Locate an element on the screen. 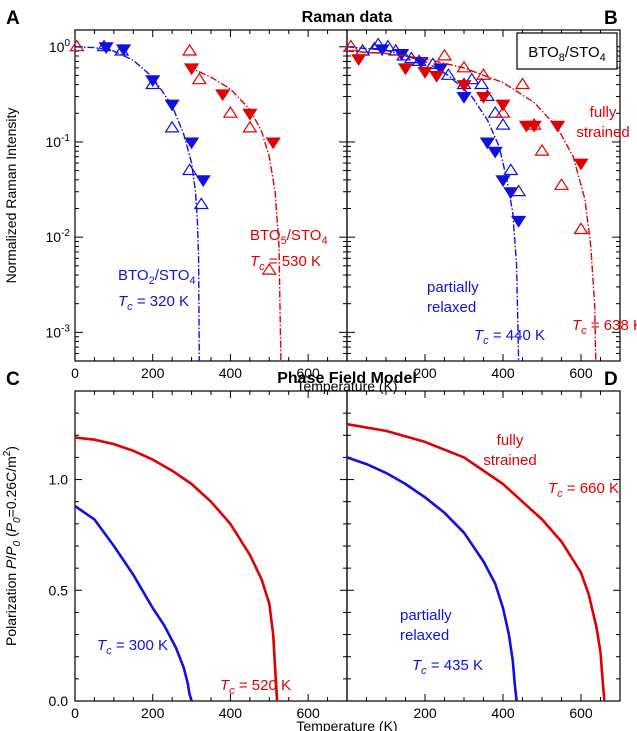  panel-title: Phase Field Model is located at coordinates (347, 378).